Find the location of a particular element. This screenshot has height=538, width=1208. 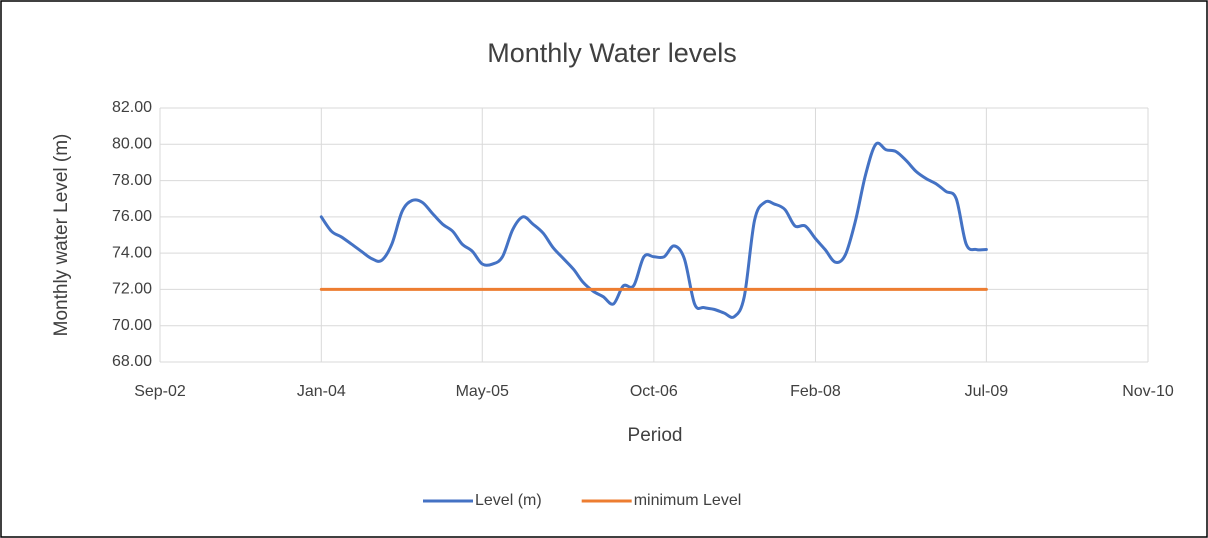

y-tick-label: 68.00 is located at coordinates (132, 361).